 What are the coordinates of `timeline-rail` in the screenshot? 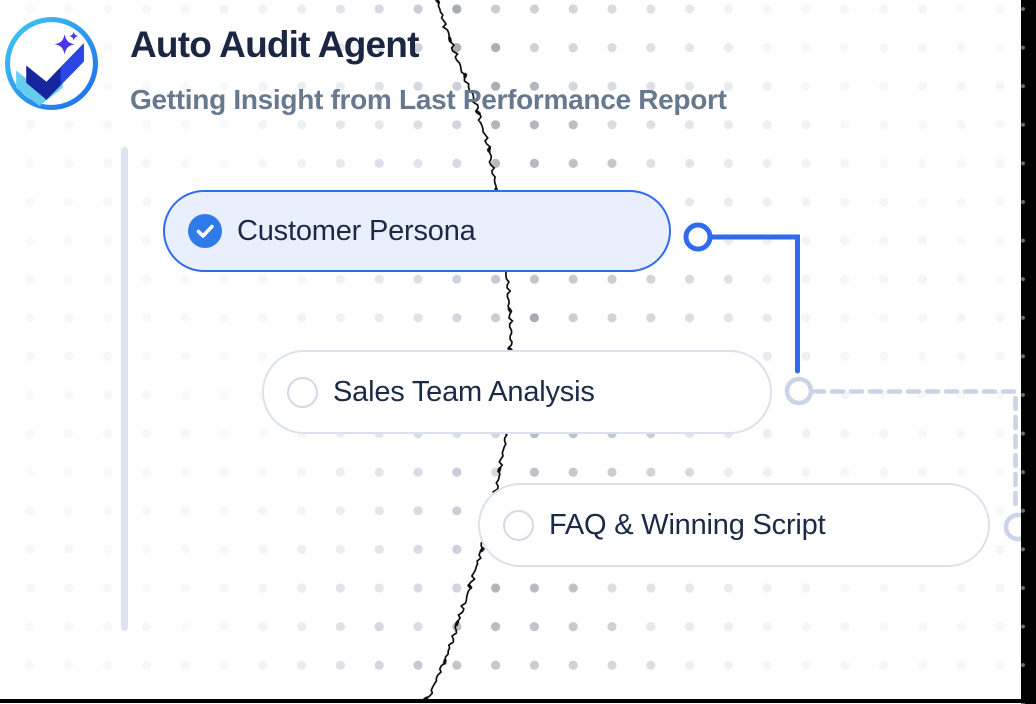 It's located at (124, 389).